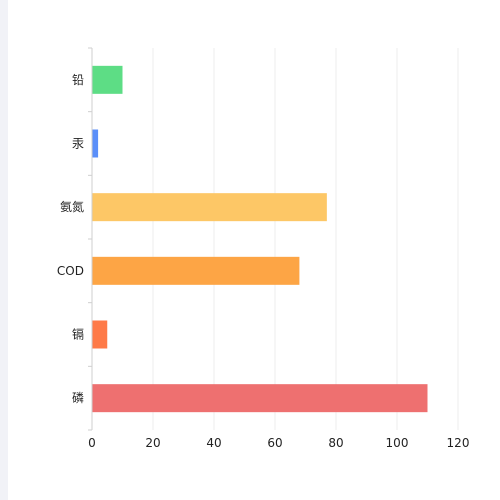  I want to click on axis-layer, so click(90, 239).